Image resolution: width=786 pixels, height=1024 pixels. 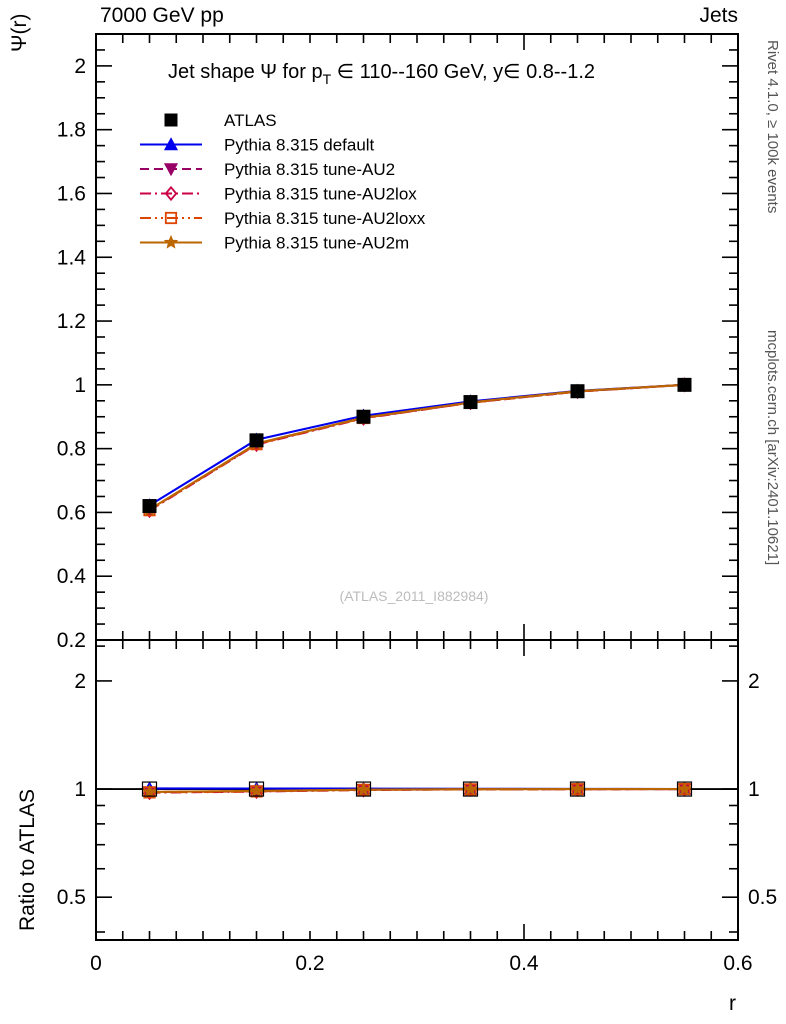 What do you see at coordinates (245, 72) in the screenshot?
I see `plot-title-text: Jet shape Ψ for p` at bounding box center [245, 72].